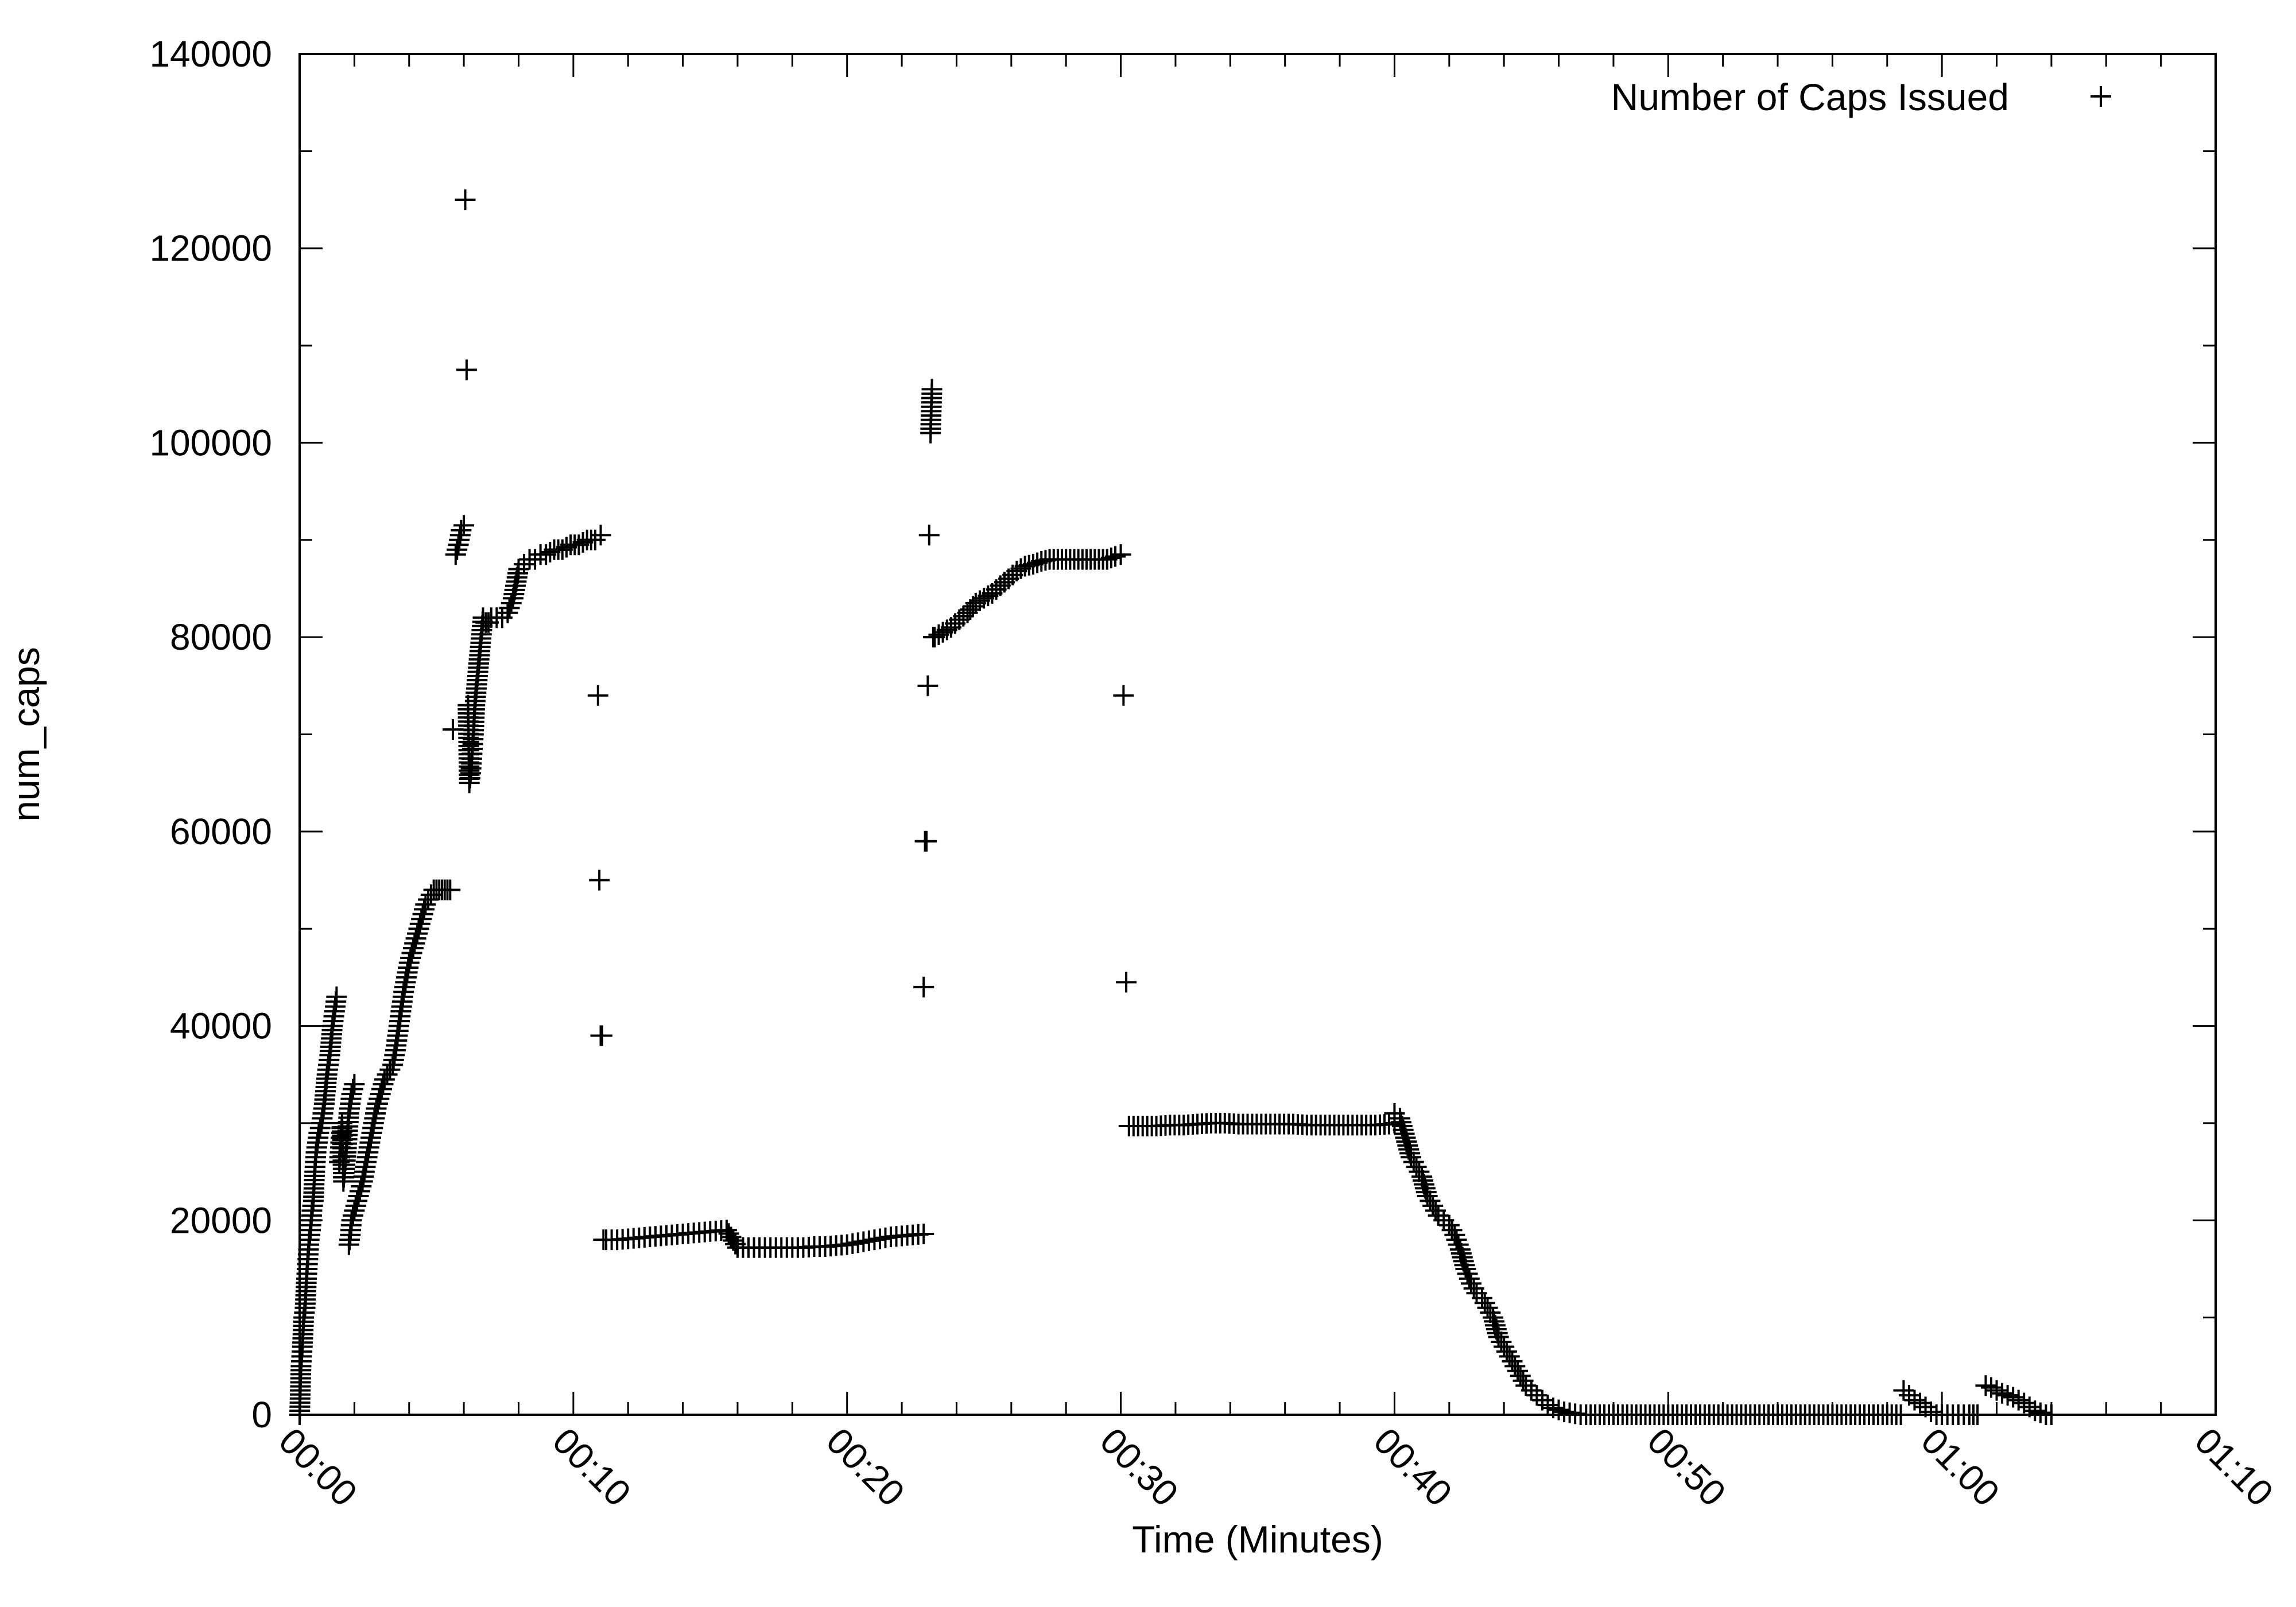 This screenshot has width=2296, height=1607. Describe the element at coordinates (210, 249) in the screenshot. I see `y-tick-label: 120000` at that location.